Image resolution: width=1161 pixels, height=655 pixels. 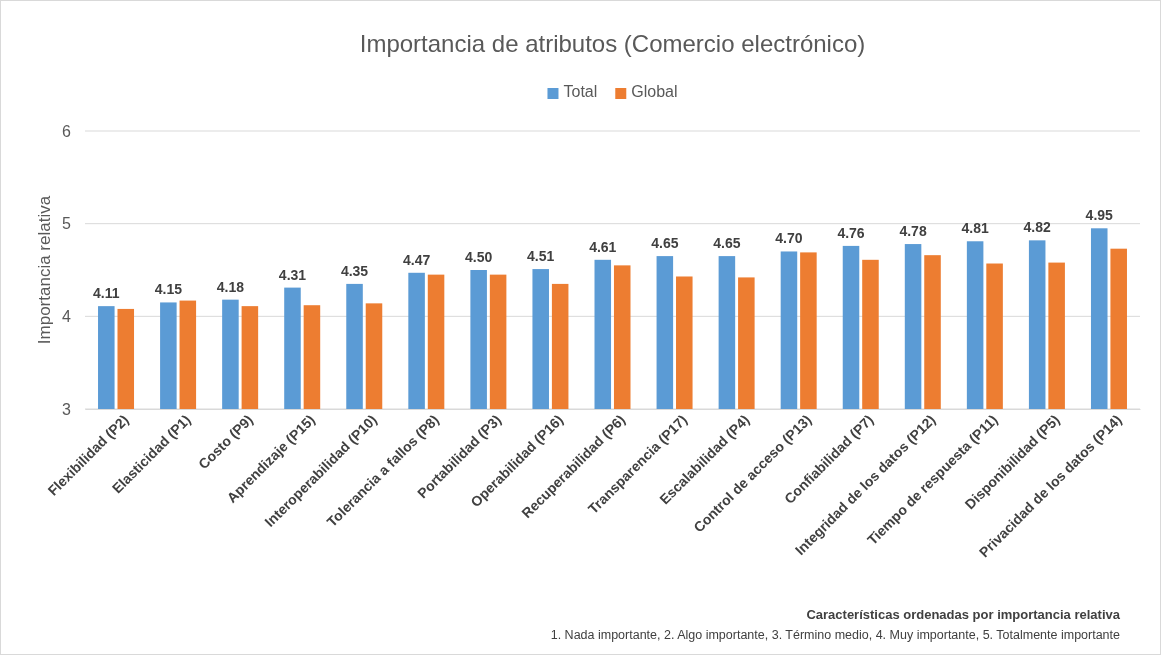 I want to click on data-label: 4.76, so click(x=851, y=232).